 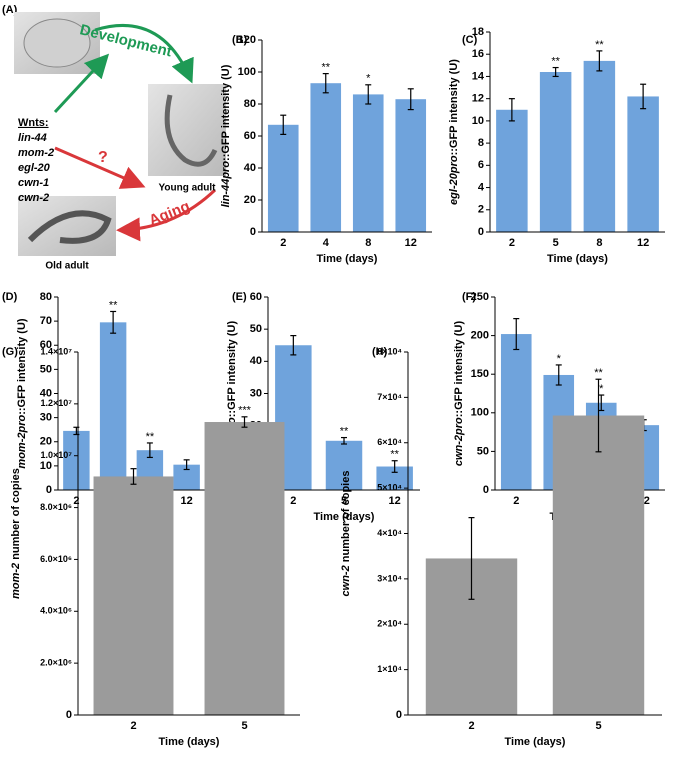 I want to click on embryo, so click(x=57, y=43).